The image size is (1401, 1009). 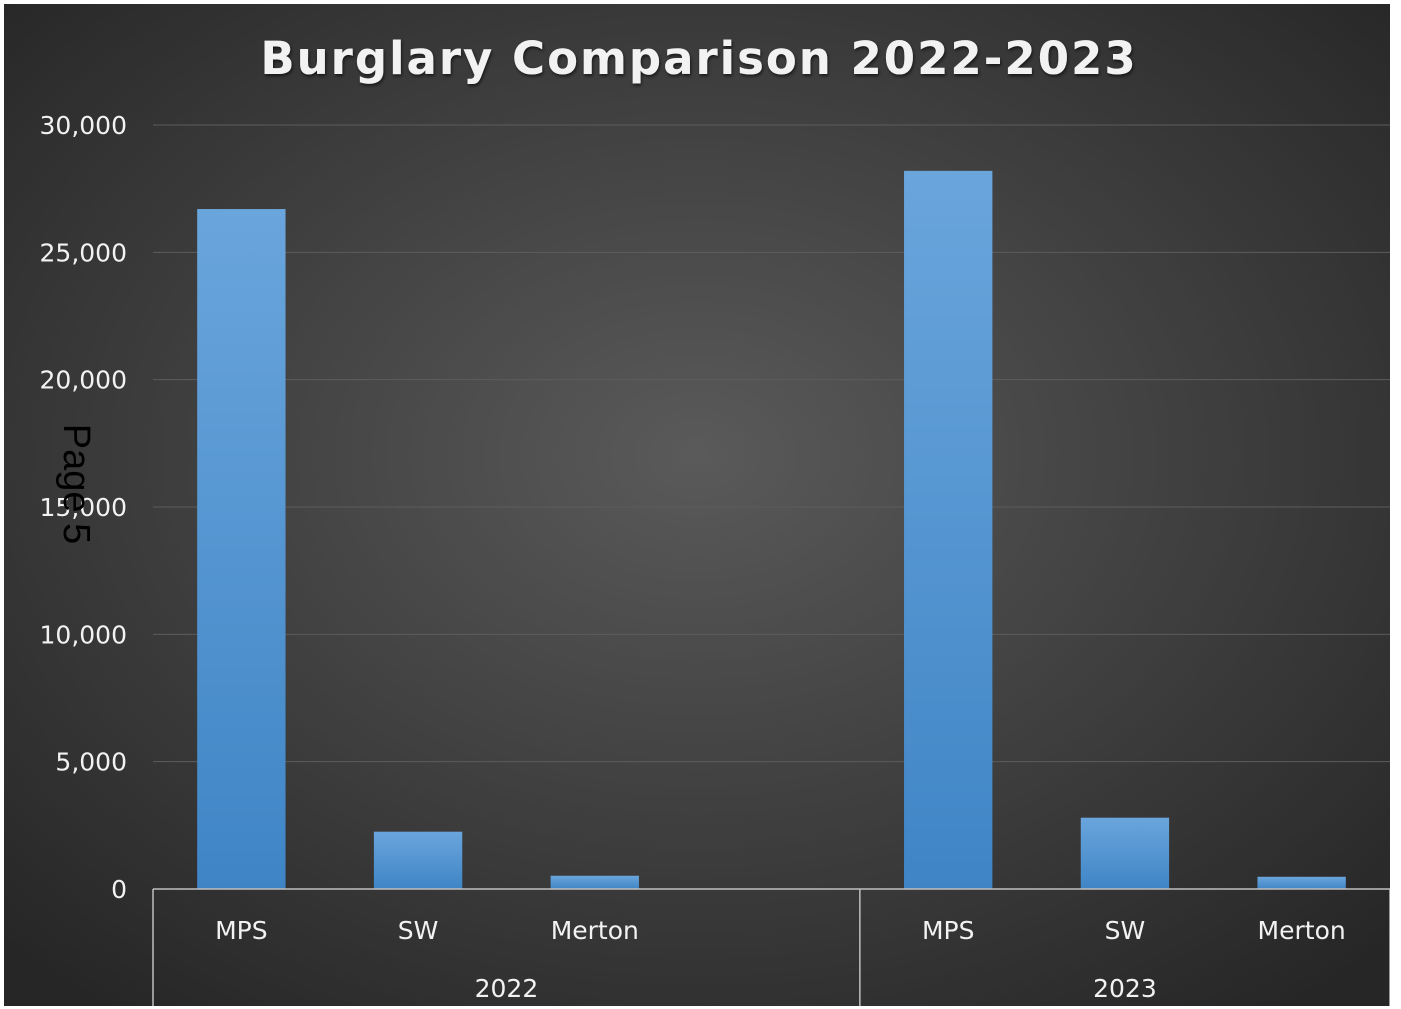 What do you see at coordinates (1125, 988) in the screenshot?
I see `group-label: 2023` at bounding box center [1125, 988].